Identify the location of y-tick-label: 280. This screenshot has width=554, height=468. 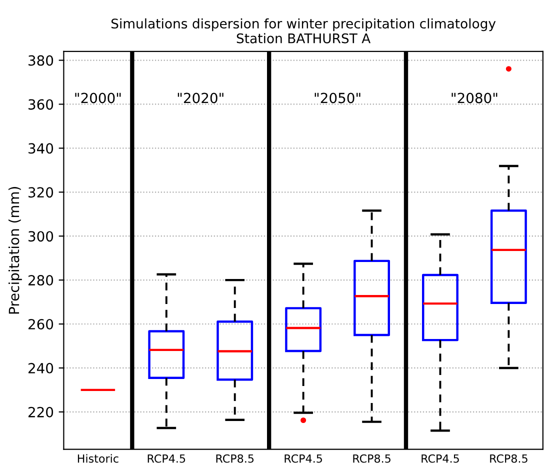
(41, 280).